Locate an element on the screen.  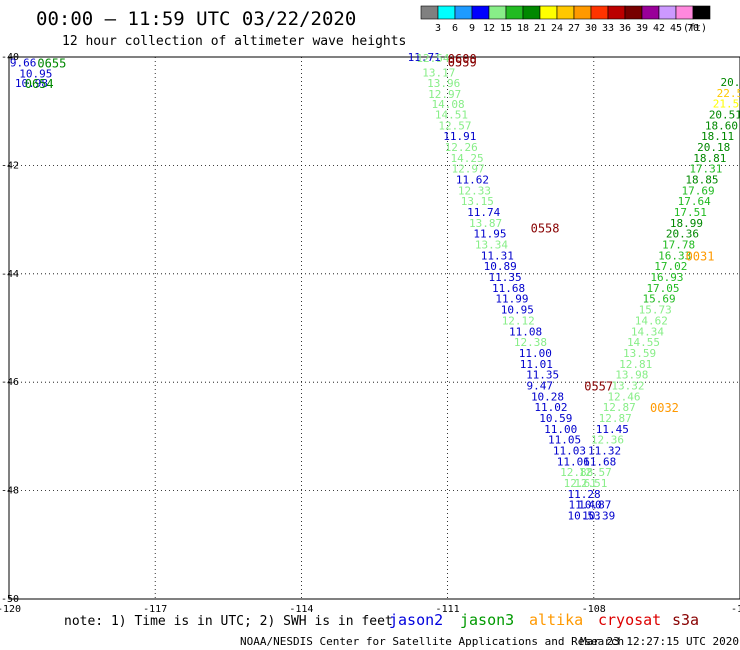
wave-height-label: 15.69 is located at coordinates (659, 299).